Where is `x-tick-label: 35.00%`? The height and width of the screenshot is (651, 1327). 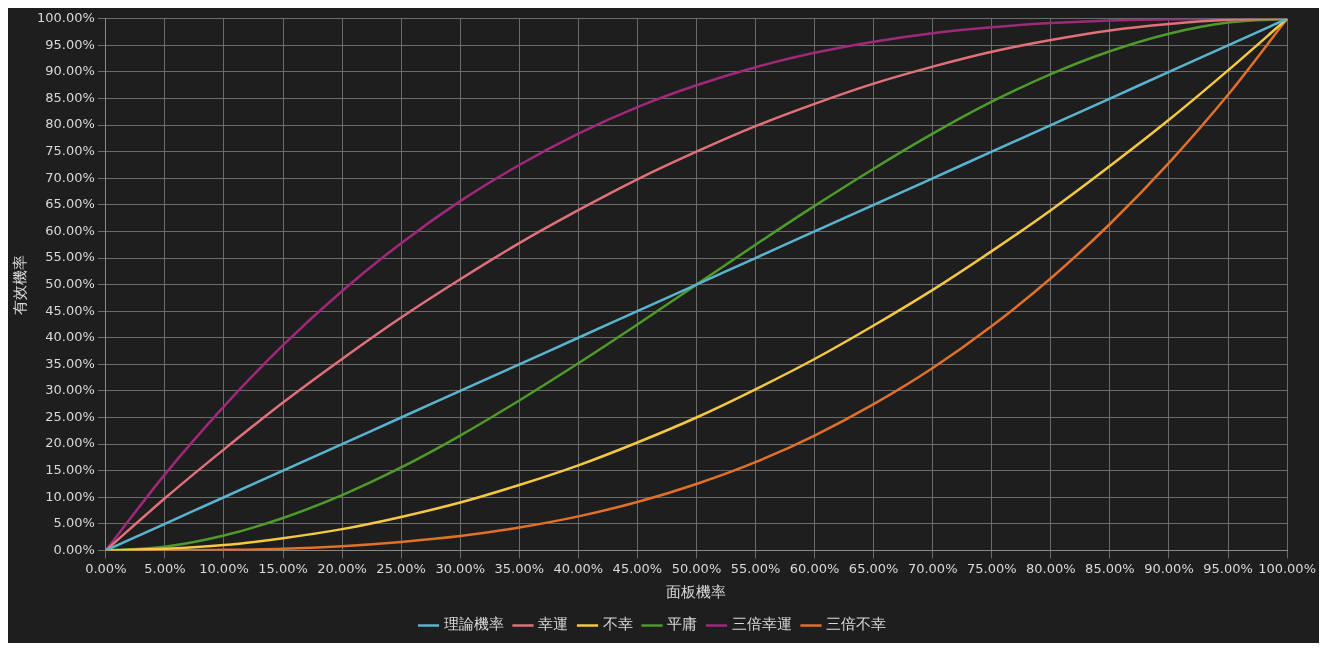
x-tick-label: 35.00% is located at coordinates (519, 568).